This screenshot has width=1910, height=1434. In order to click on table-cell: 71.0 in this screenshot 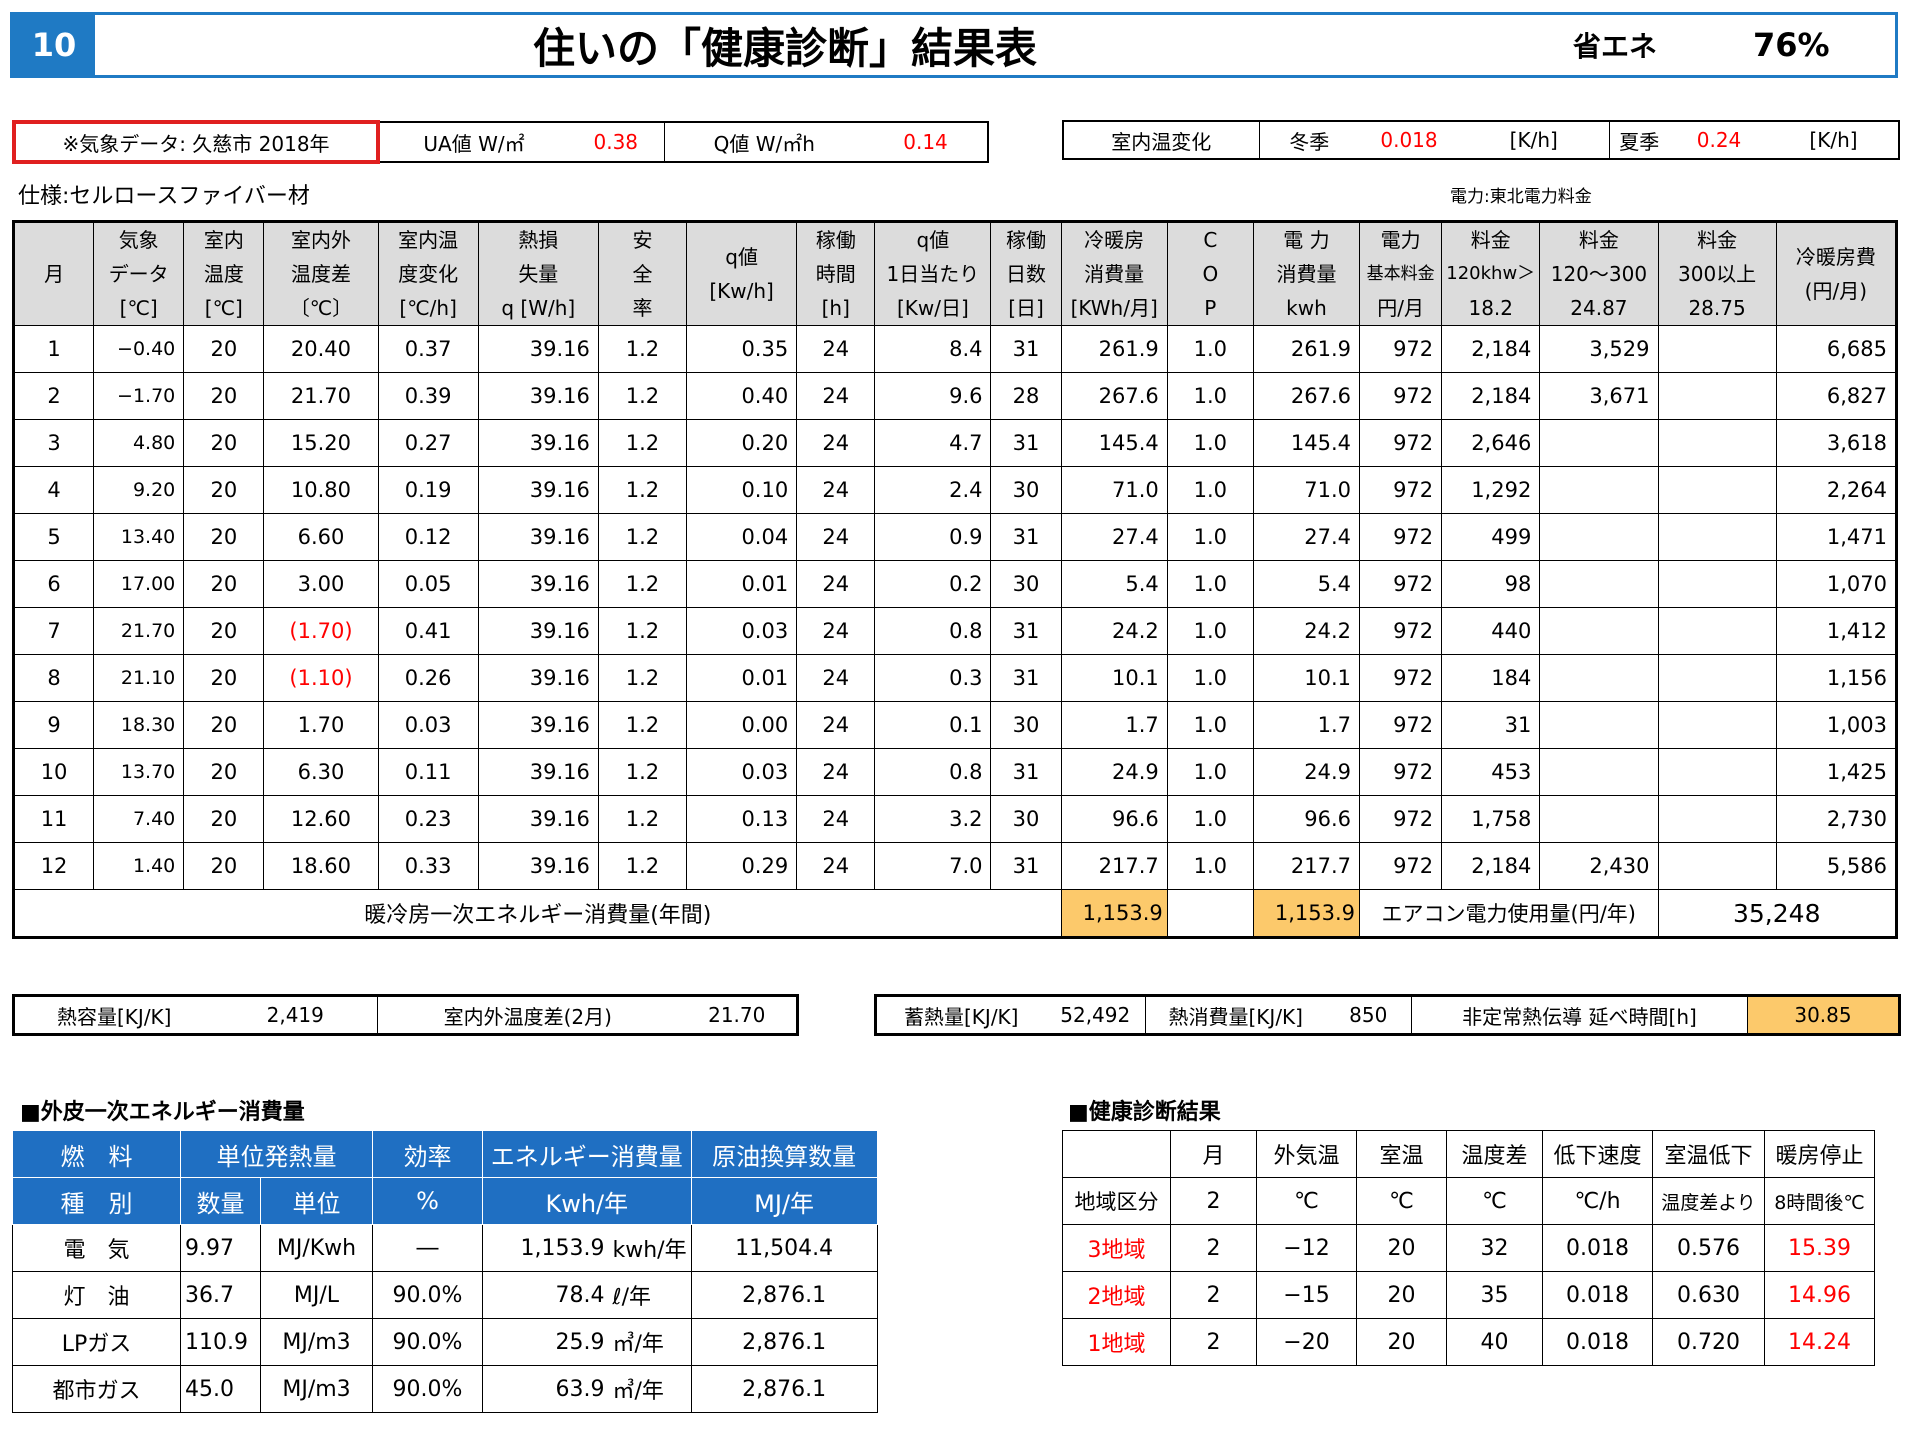, I will do `click(1114, 490)`.